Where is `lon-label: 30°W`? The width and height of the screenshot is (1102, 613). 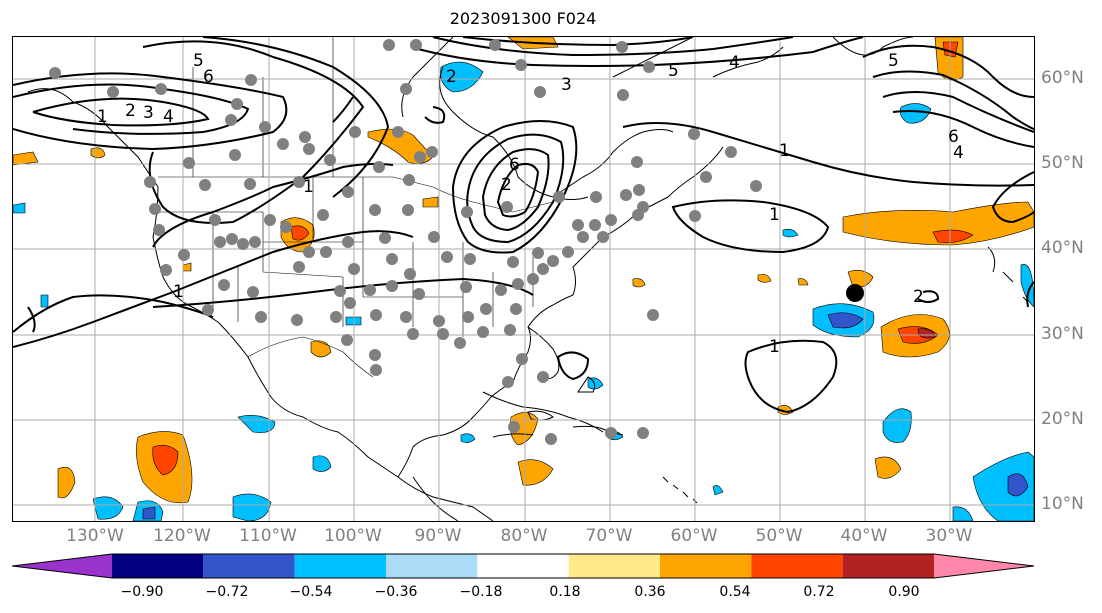
lon-label: 30°W is located at coordinates (949, 536).